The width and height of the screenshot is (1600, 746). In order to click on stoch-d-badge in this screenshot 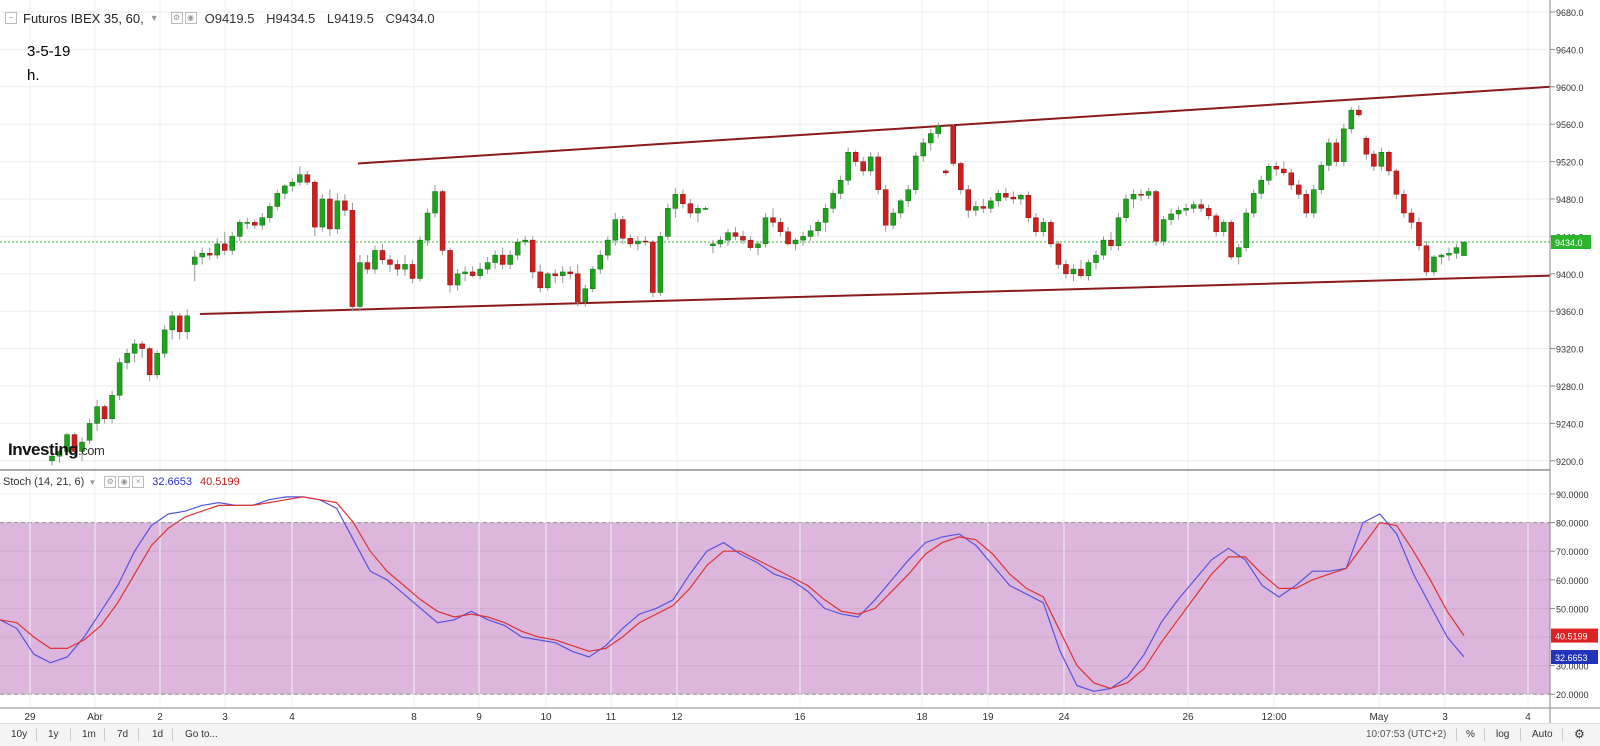, I will do `click(1574, 635)`.